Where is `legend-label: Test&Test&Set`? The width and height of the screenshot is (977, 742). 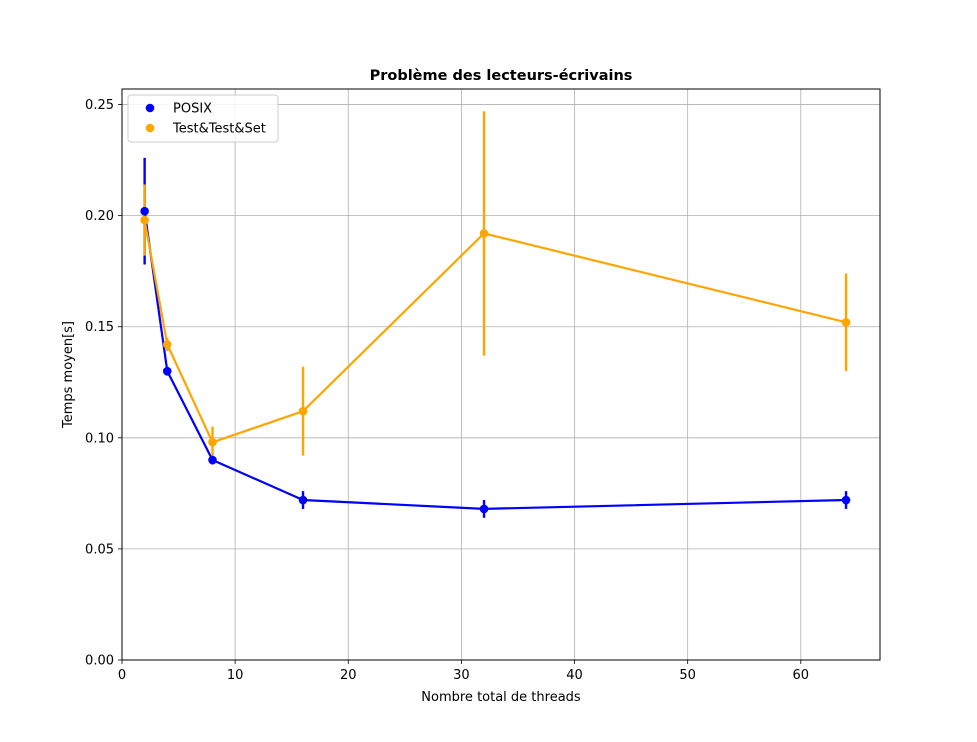
legend-label: Test&Test&Set is located at coordinates (219, 129).